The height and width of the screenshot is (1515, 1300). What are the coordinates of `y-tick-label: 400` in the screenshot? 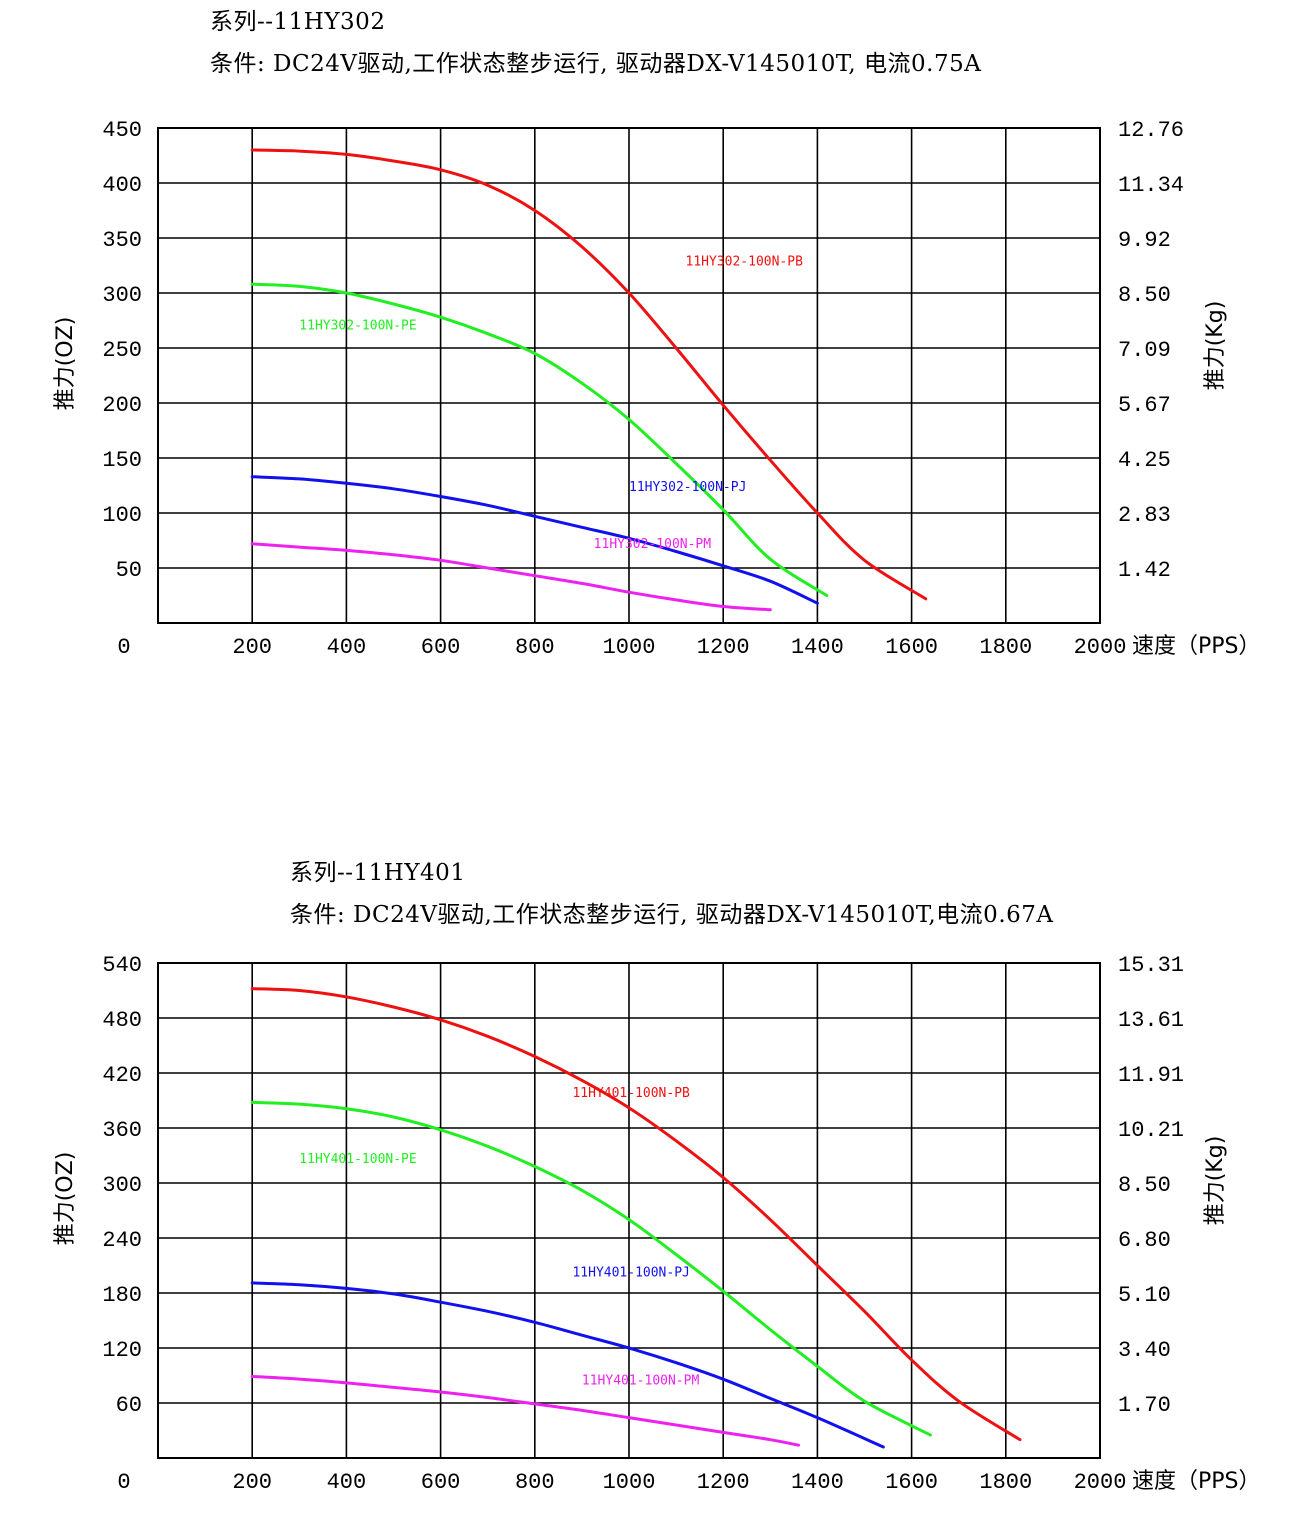 It's located at (122, 185).